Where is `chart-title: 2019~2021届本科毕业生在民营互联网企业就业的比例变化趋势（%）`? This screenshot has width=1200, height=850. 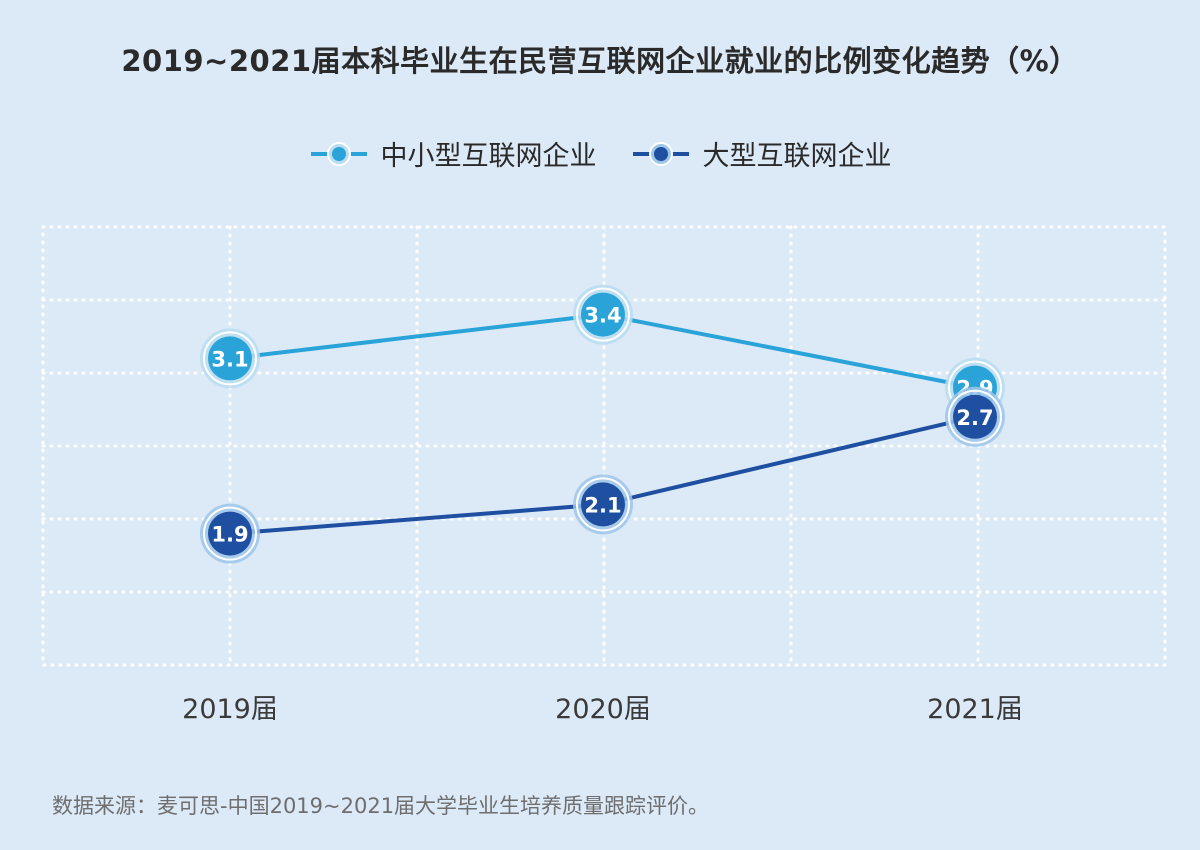 chart-title: 2019~2021届本科毕业生在民营互联网企业就业的比例变化趋势（%） is located at coordinates (600, 61).